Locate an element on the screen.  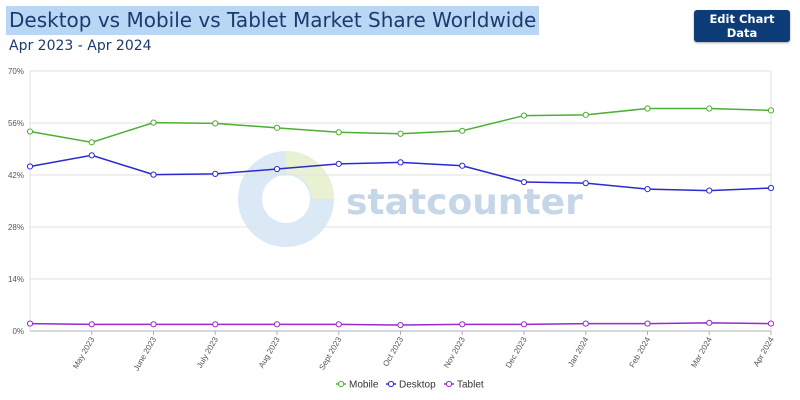
legend: Mobile Desktop Tablet is located at coordinates (410, 385).